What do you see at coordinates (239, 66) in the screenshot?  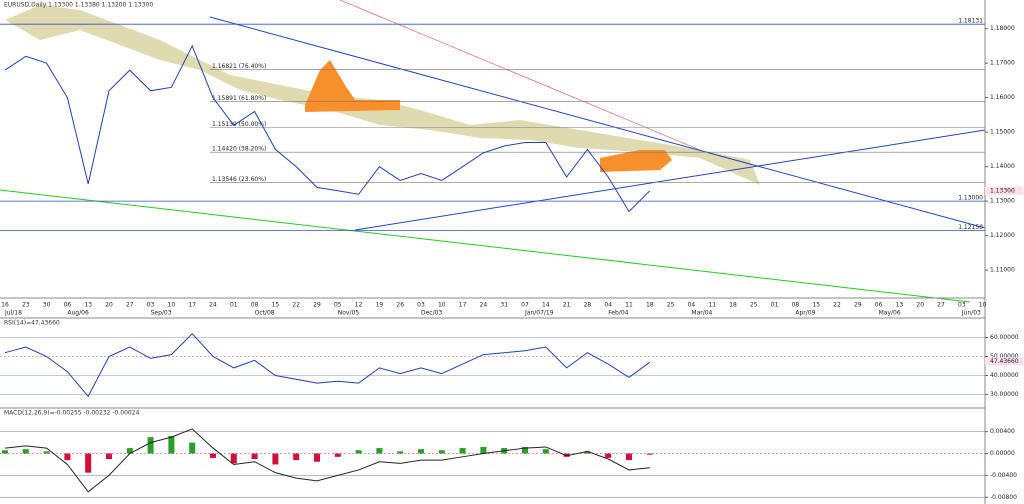 I see `fib-label: 1.16821 (76.40%)` at bounding box center [239, 66].